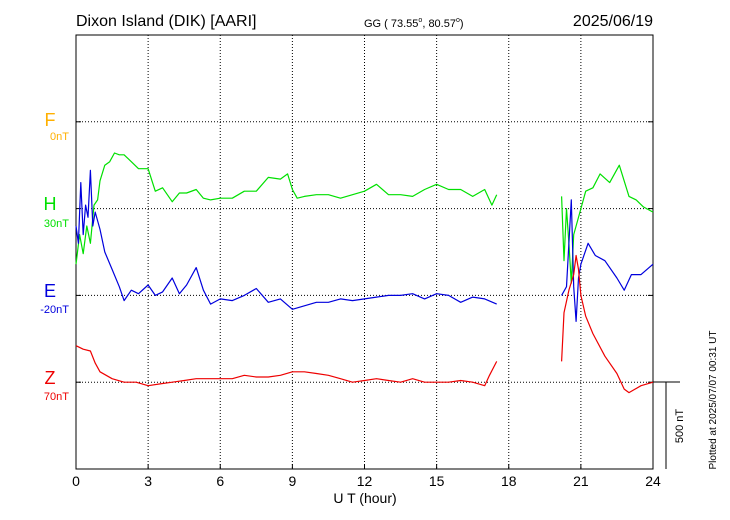  I want to click on panel-label-e: E, so click(50, 291).